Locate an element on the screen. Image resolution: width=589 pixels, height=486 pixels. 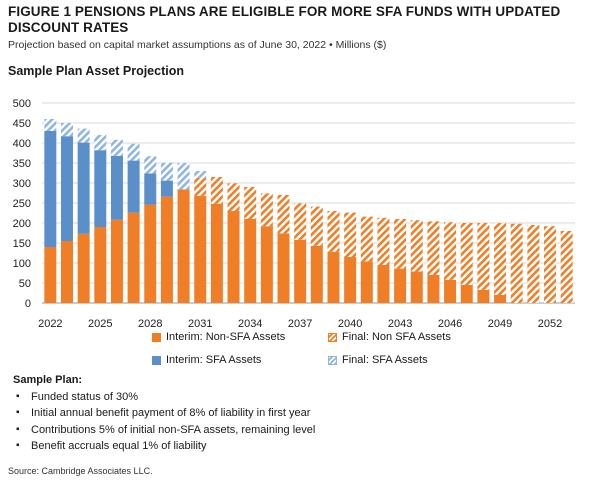
bar-interim-non-sfa-assets-2041 is located at coordinates (366, 282).